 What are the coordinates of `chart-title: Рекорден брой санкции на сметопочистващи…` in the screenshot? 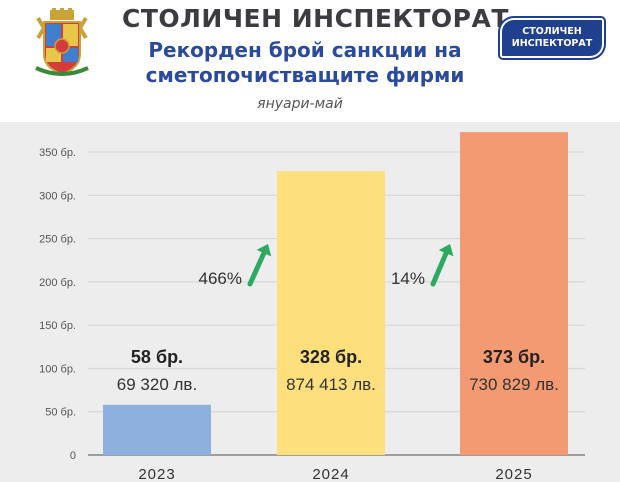 It's located at (305, 63).